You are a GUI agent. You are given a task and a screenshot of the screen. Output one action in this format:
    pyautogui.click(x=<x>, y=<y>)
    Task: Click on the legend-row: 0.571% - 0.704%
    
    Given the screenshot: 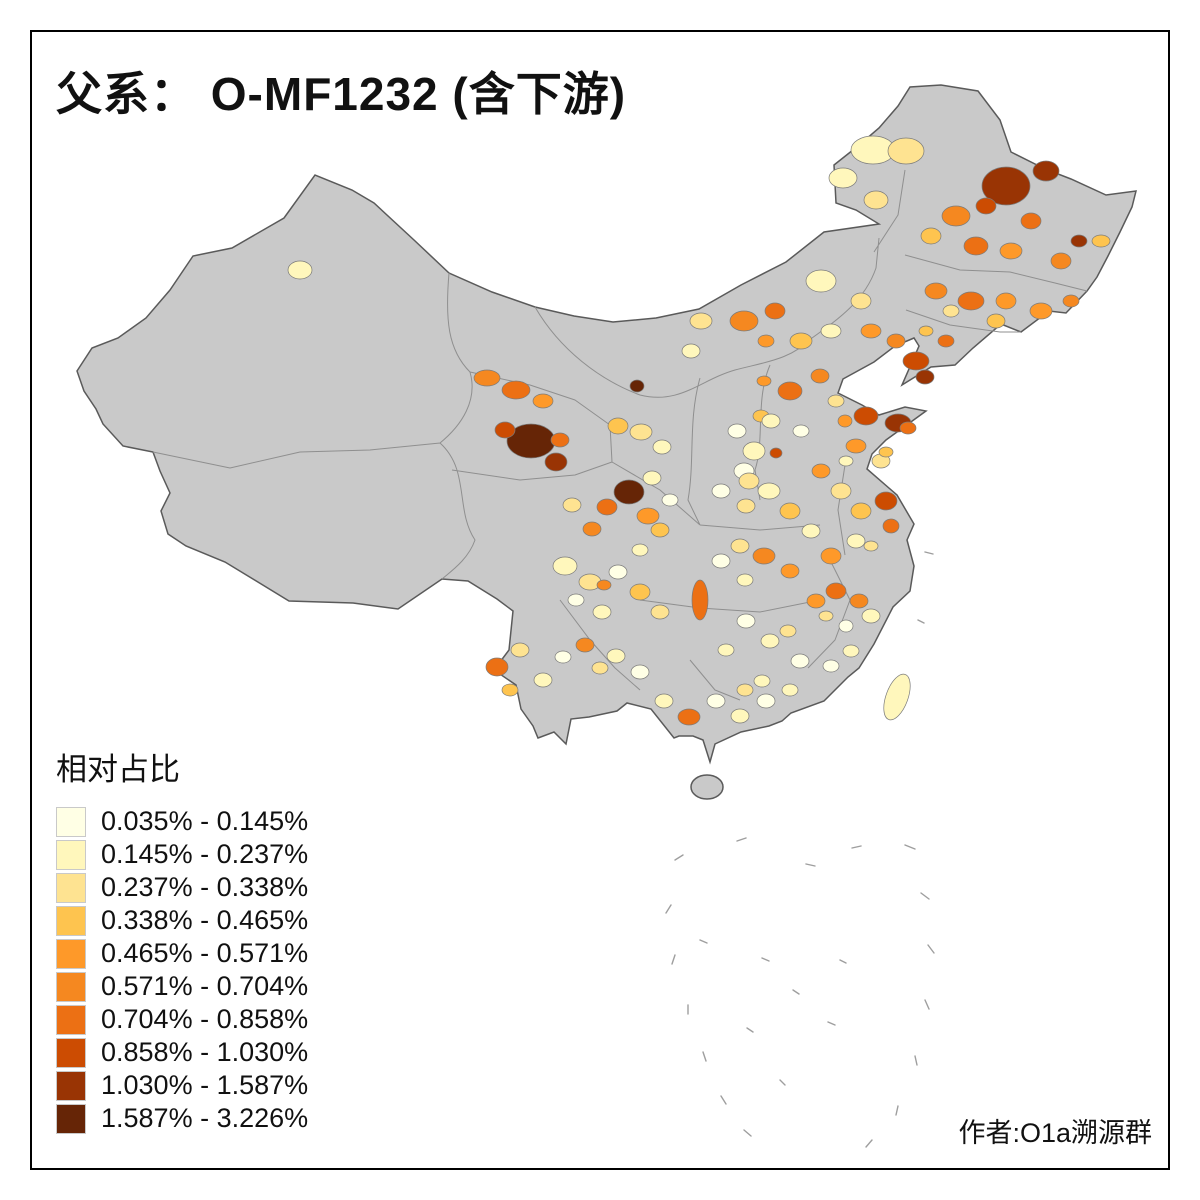 What is the action you would take?
    pyautogui.click(x=182, y=986)
    